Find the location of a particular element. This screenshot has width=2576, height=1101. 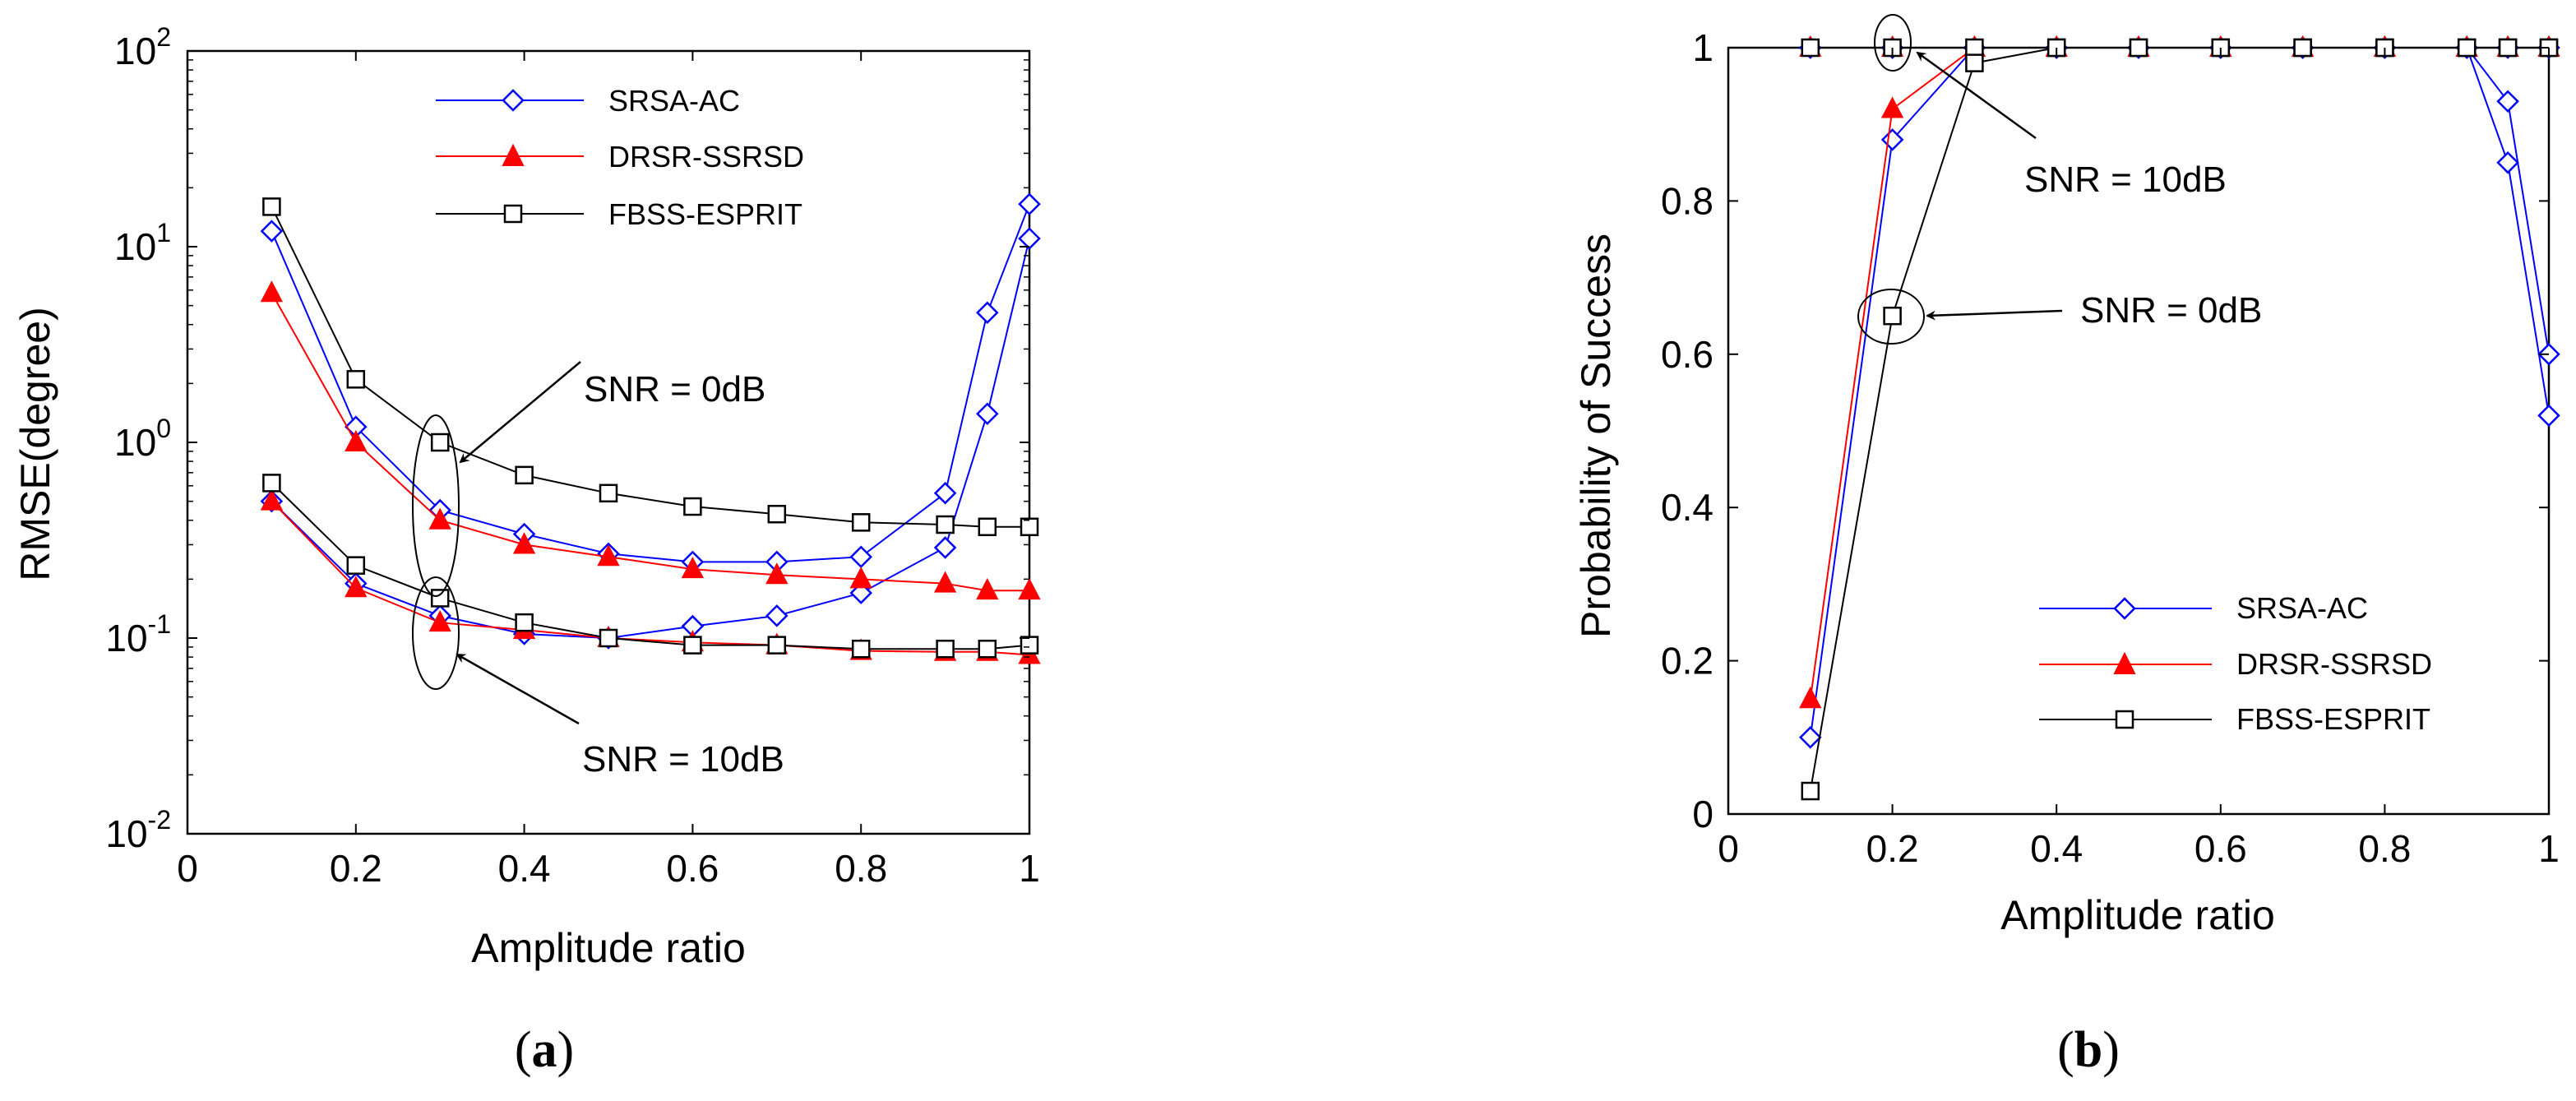

chart-a-xlabel: Amplitude ratio is located at coordinates (608, 948).